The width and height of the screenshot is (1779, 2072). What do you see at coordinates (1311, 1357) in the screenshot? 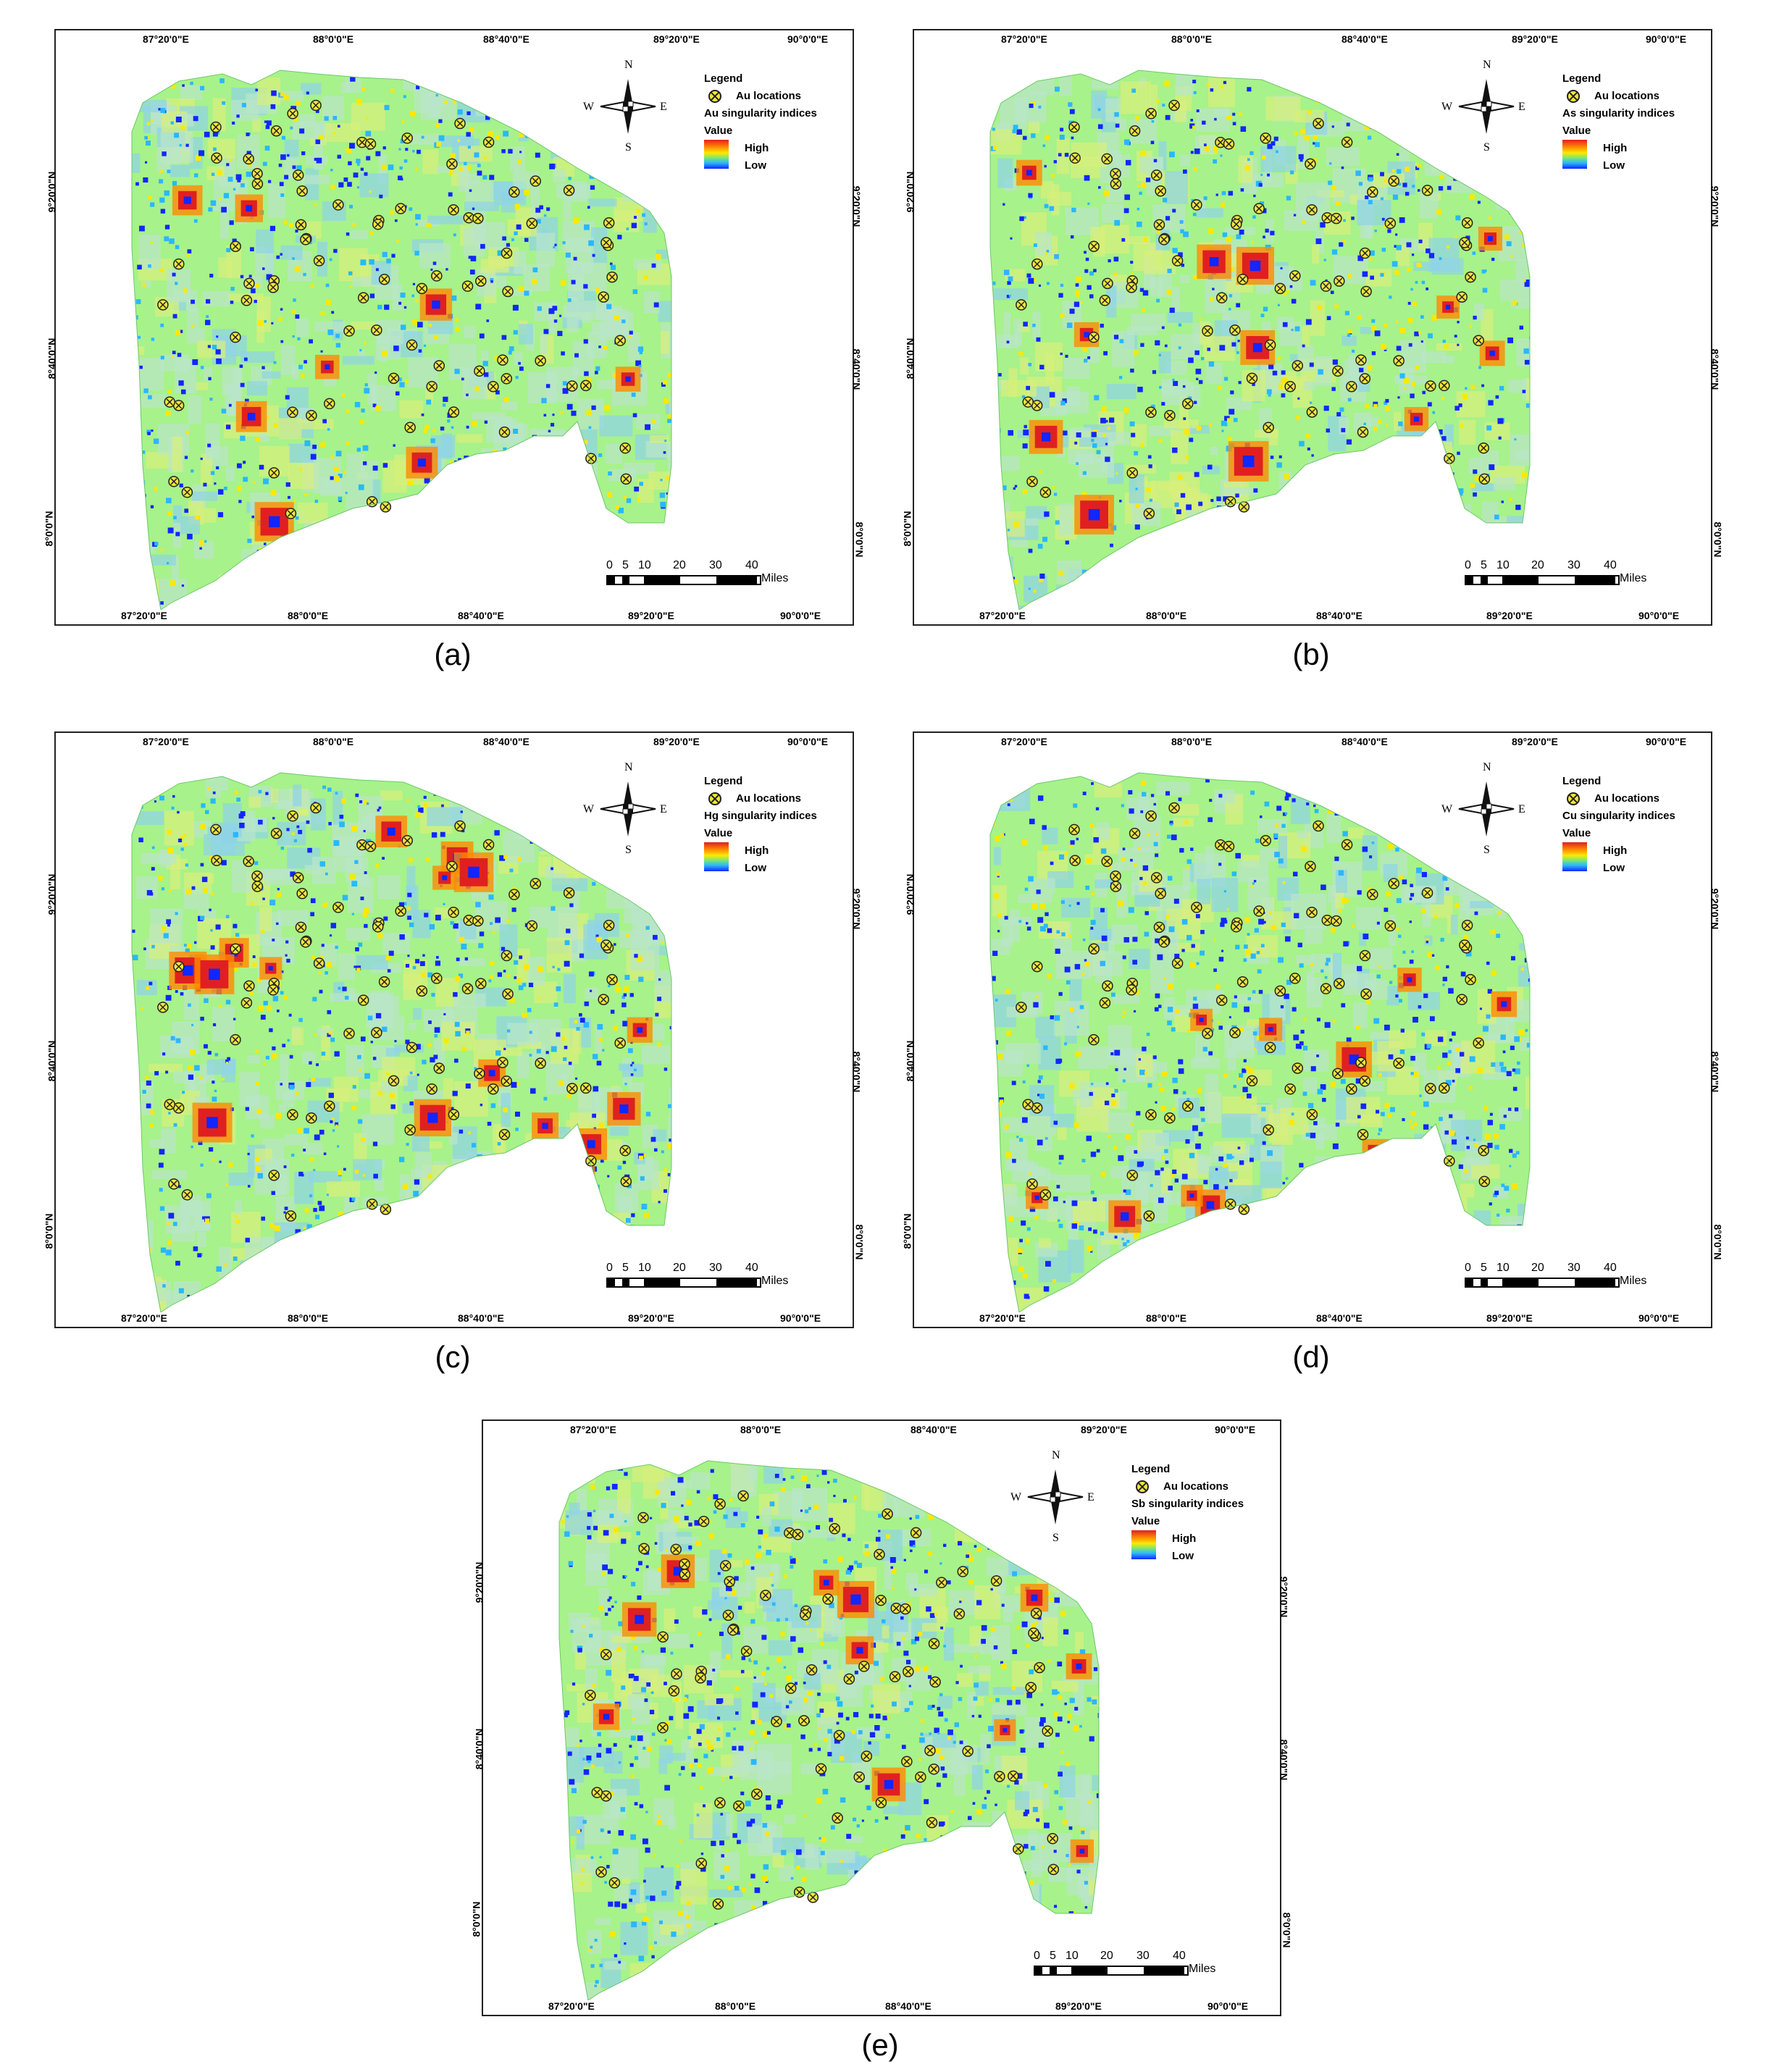
I see `panel-caption: (d)` at bounding box center [1311, 1357].